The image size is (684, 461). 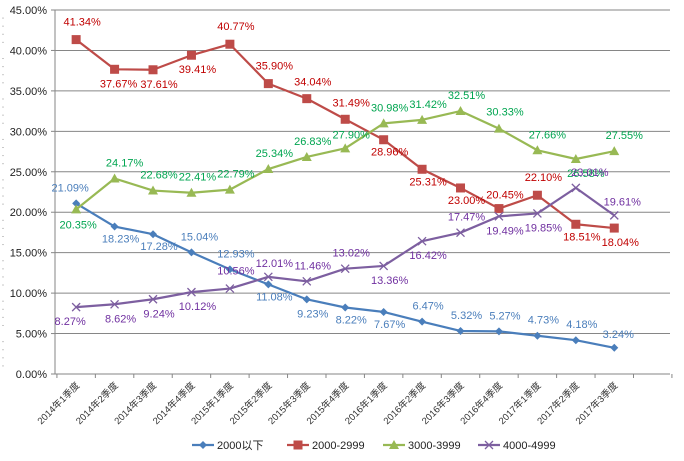 What do you see at coordinates (29, 11) in the screenshot?
I see `y-tick-label: 45.00%` at bounding box center [29, 11].